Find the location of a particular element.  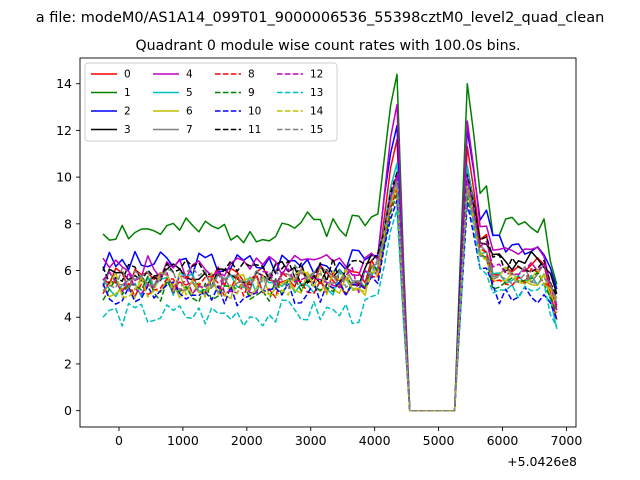

y-tick-label: 2 is located at coordinates (68, 363).